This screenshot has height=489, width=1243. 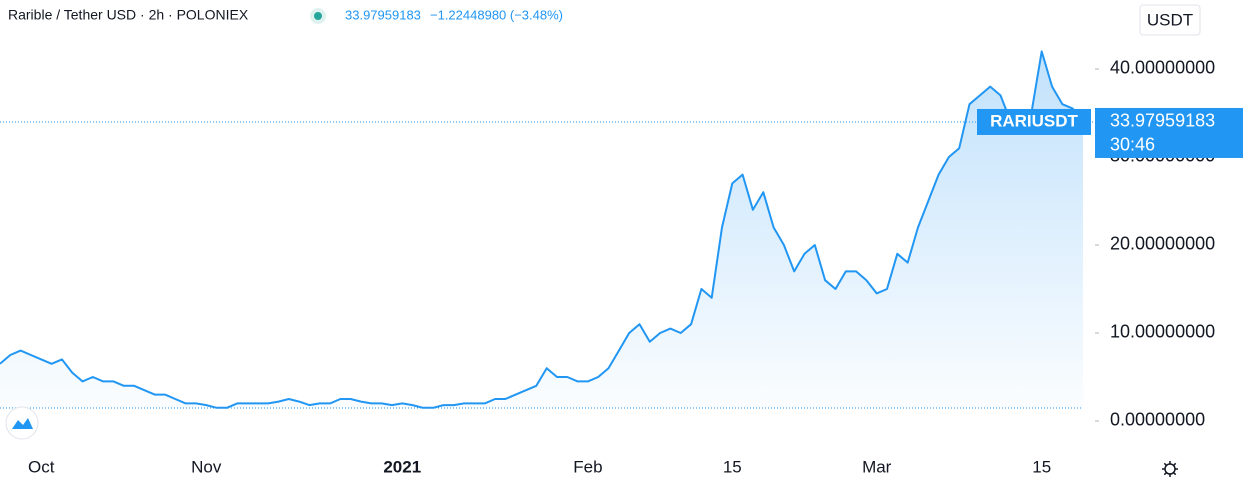 I want to click on status-dot, so click(x=318, y=16).